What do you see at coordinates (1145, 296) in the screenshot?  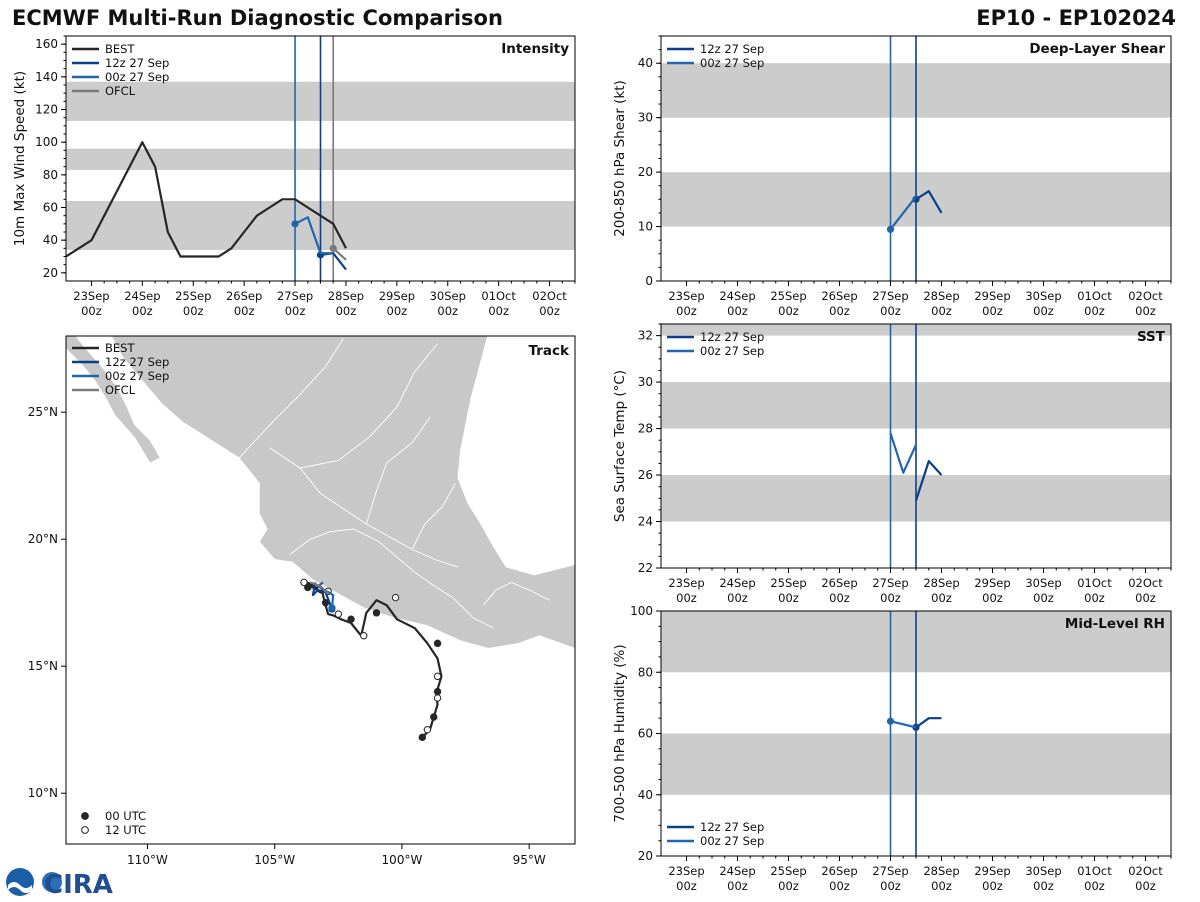 I see `shear-x-tick-date: 02Oct` at bounding box center [1145, 296].